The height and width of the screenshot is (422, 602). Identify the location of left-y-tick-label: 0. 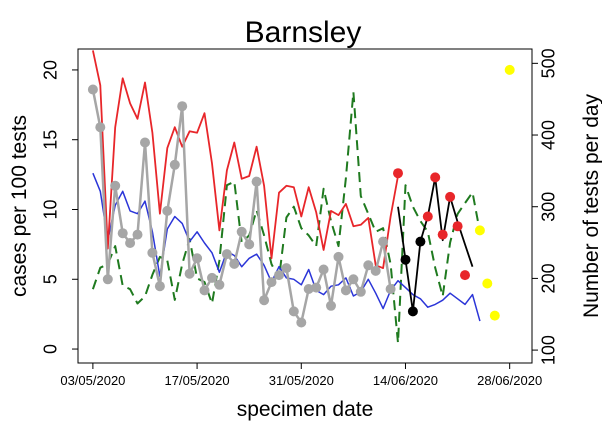
(51, 349).